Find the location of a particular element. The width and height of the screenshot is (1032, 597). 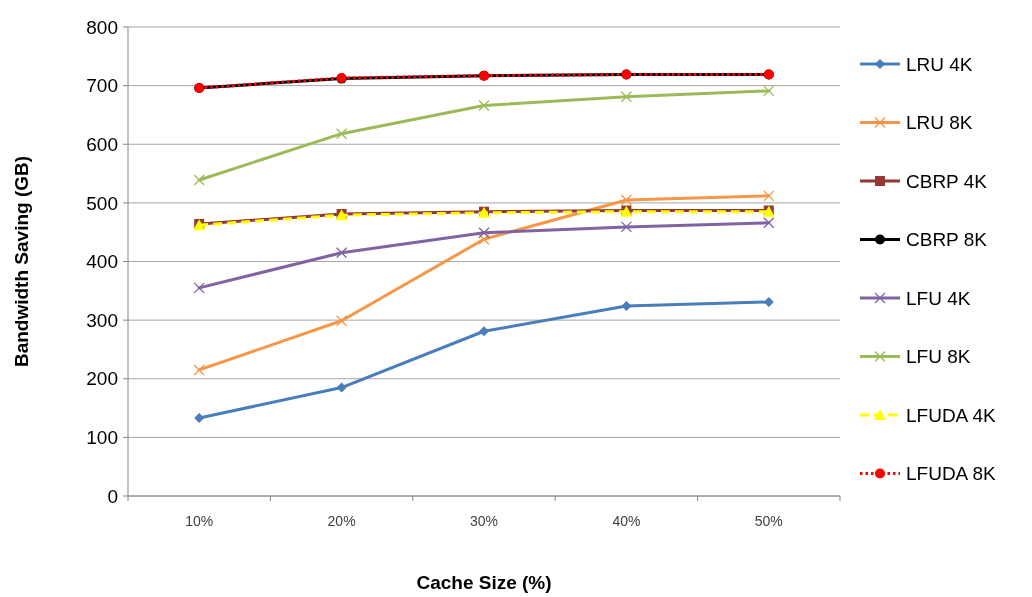

x-tick-label: 30% is located at coordinates (484, 521).